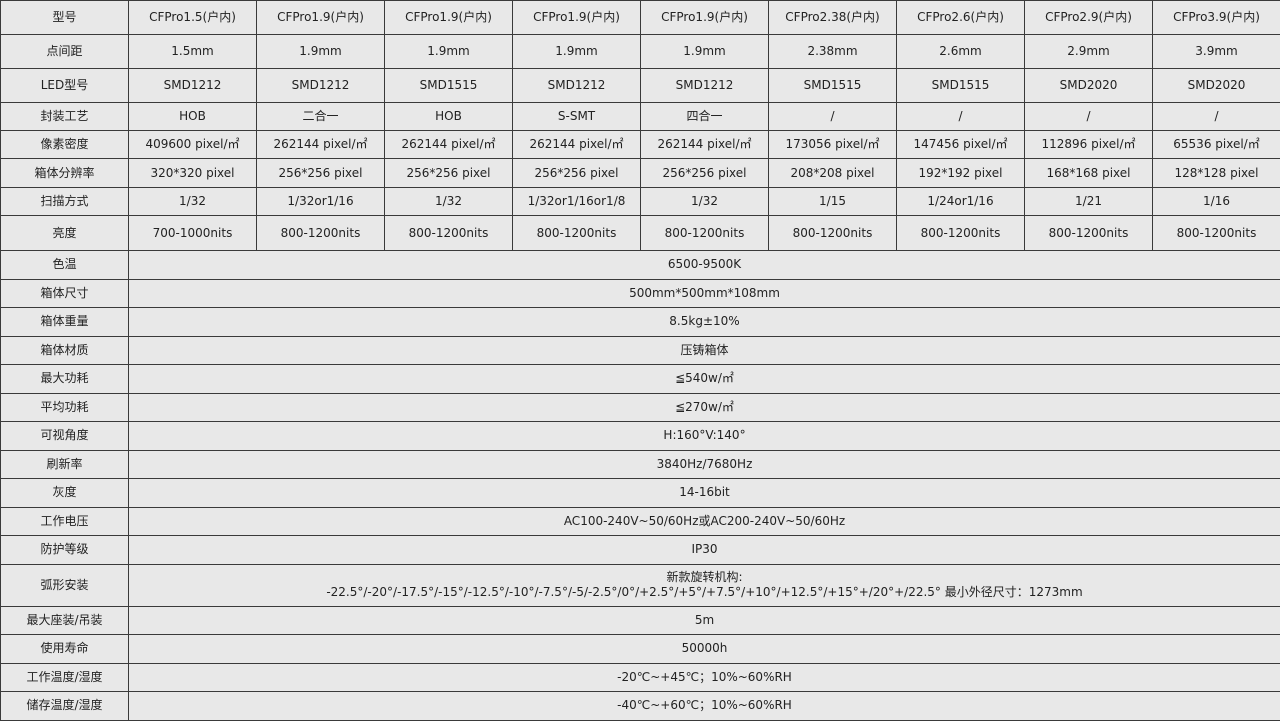  What do you see at coordinates (1216, 52) in the screenshot?
I see `spec-value: 3.9mm` at bounding box center [1216, 52].